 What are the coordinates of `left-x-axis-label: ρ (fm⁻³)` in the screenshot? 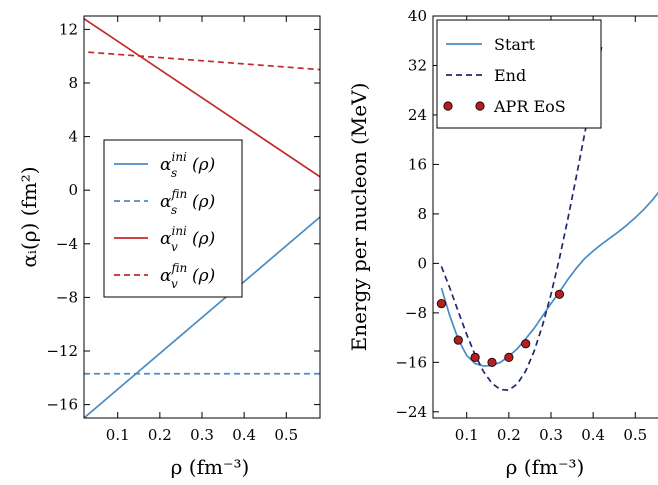 It's located at (210, 467).